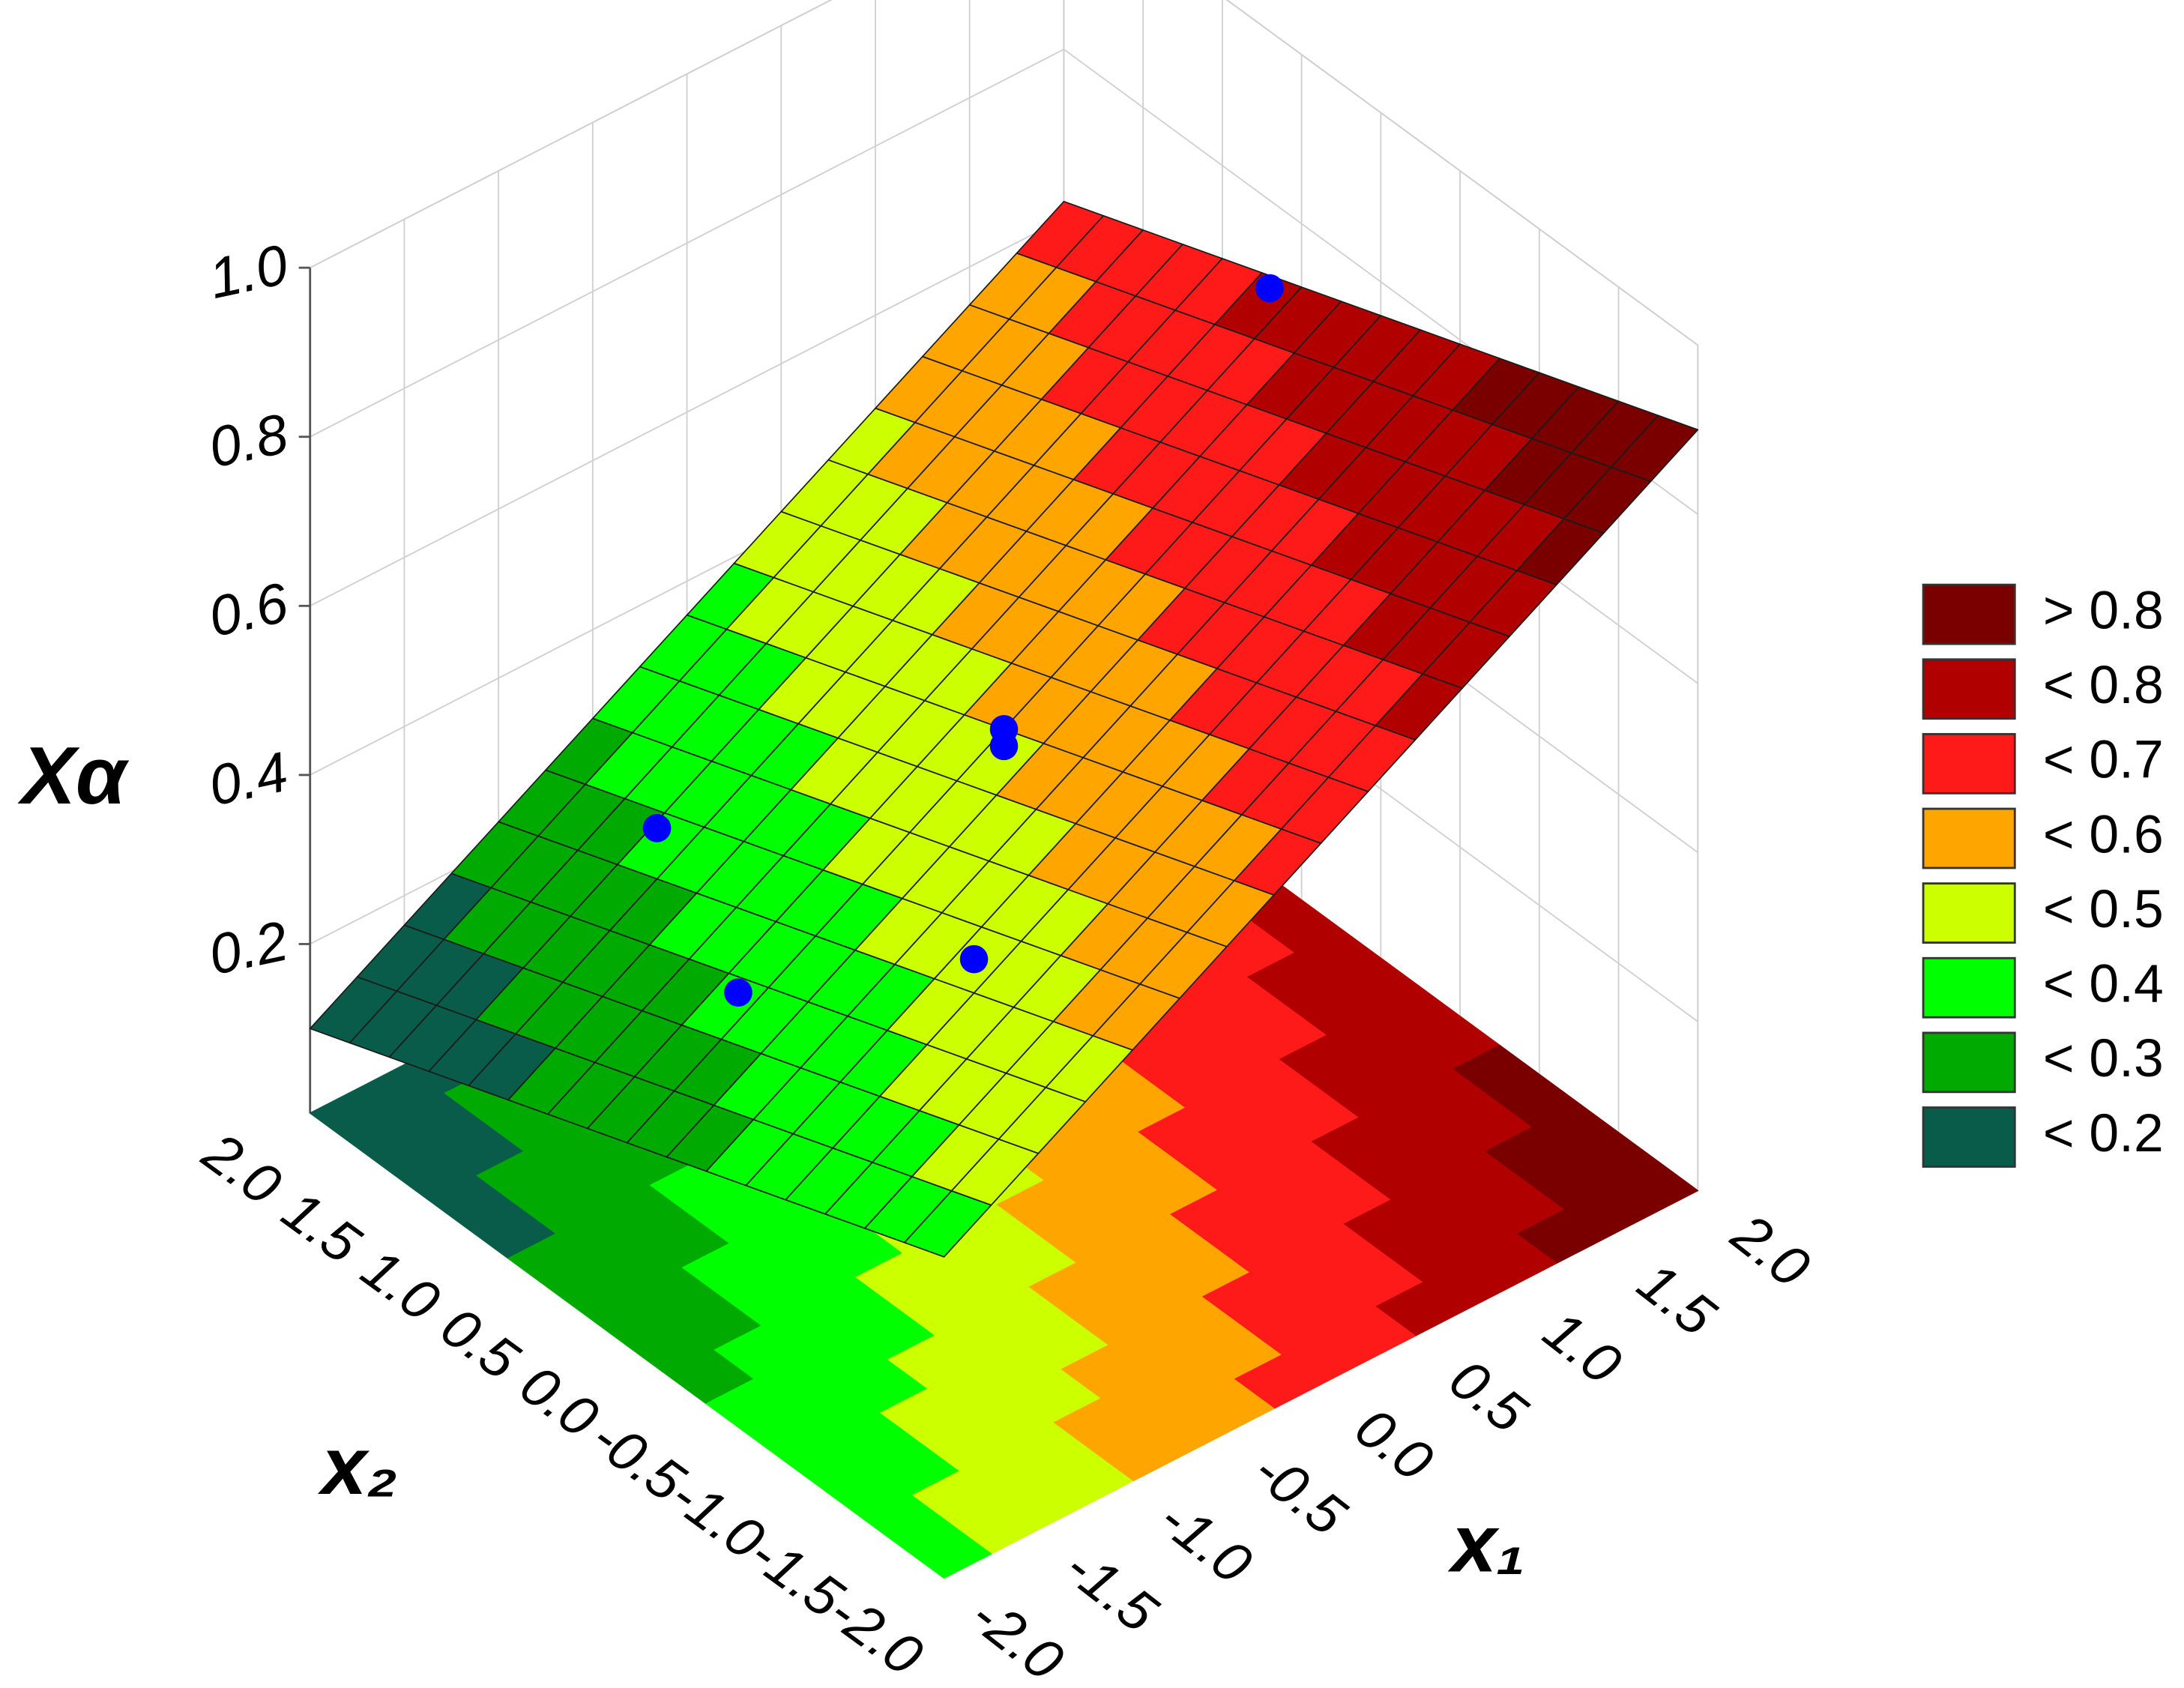  Describe the element at coordinates (2103, 1058) in the screenshot. I see `legend-label: < 0.3` at that location.